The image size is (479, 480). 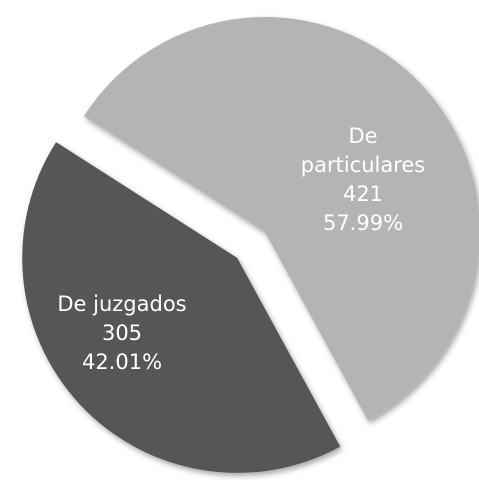 I want to click on value-label: 421, so click(x=363, y=194).